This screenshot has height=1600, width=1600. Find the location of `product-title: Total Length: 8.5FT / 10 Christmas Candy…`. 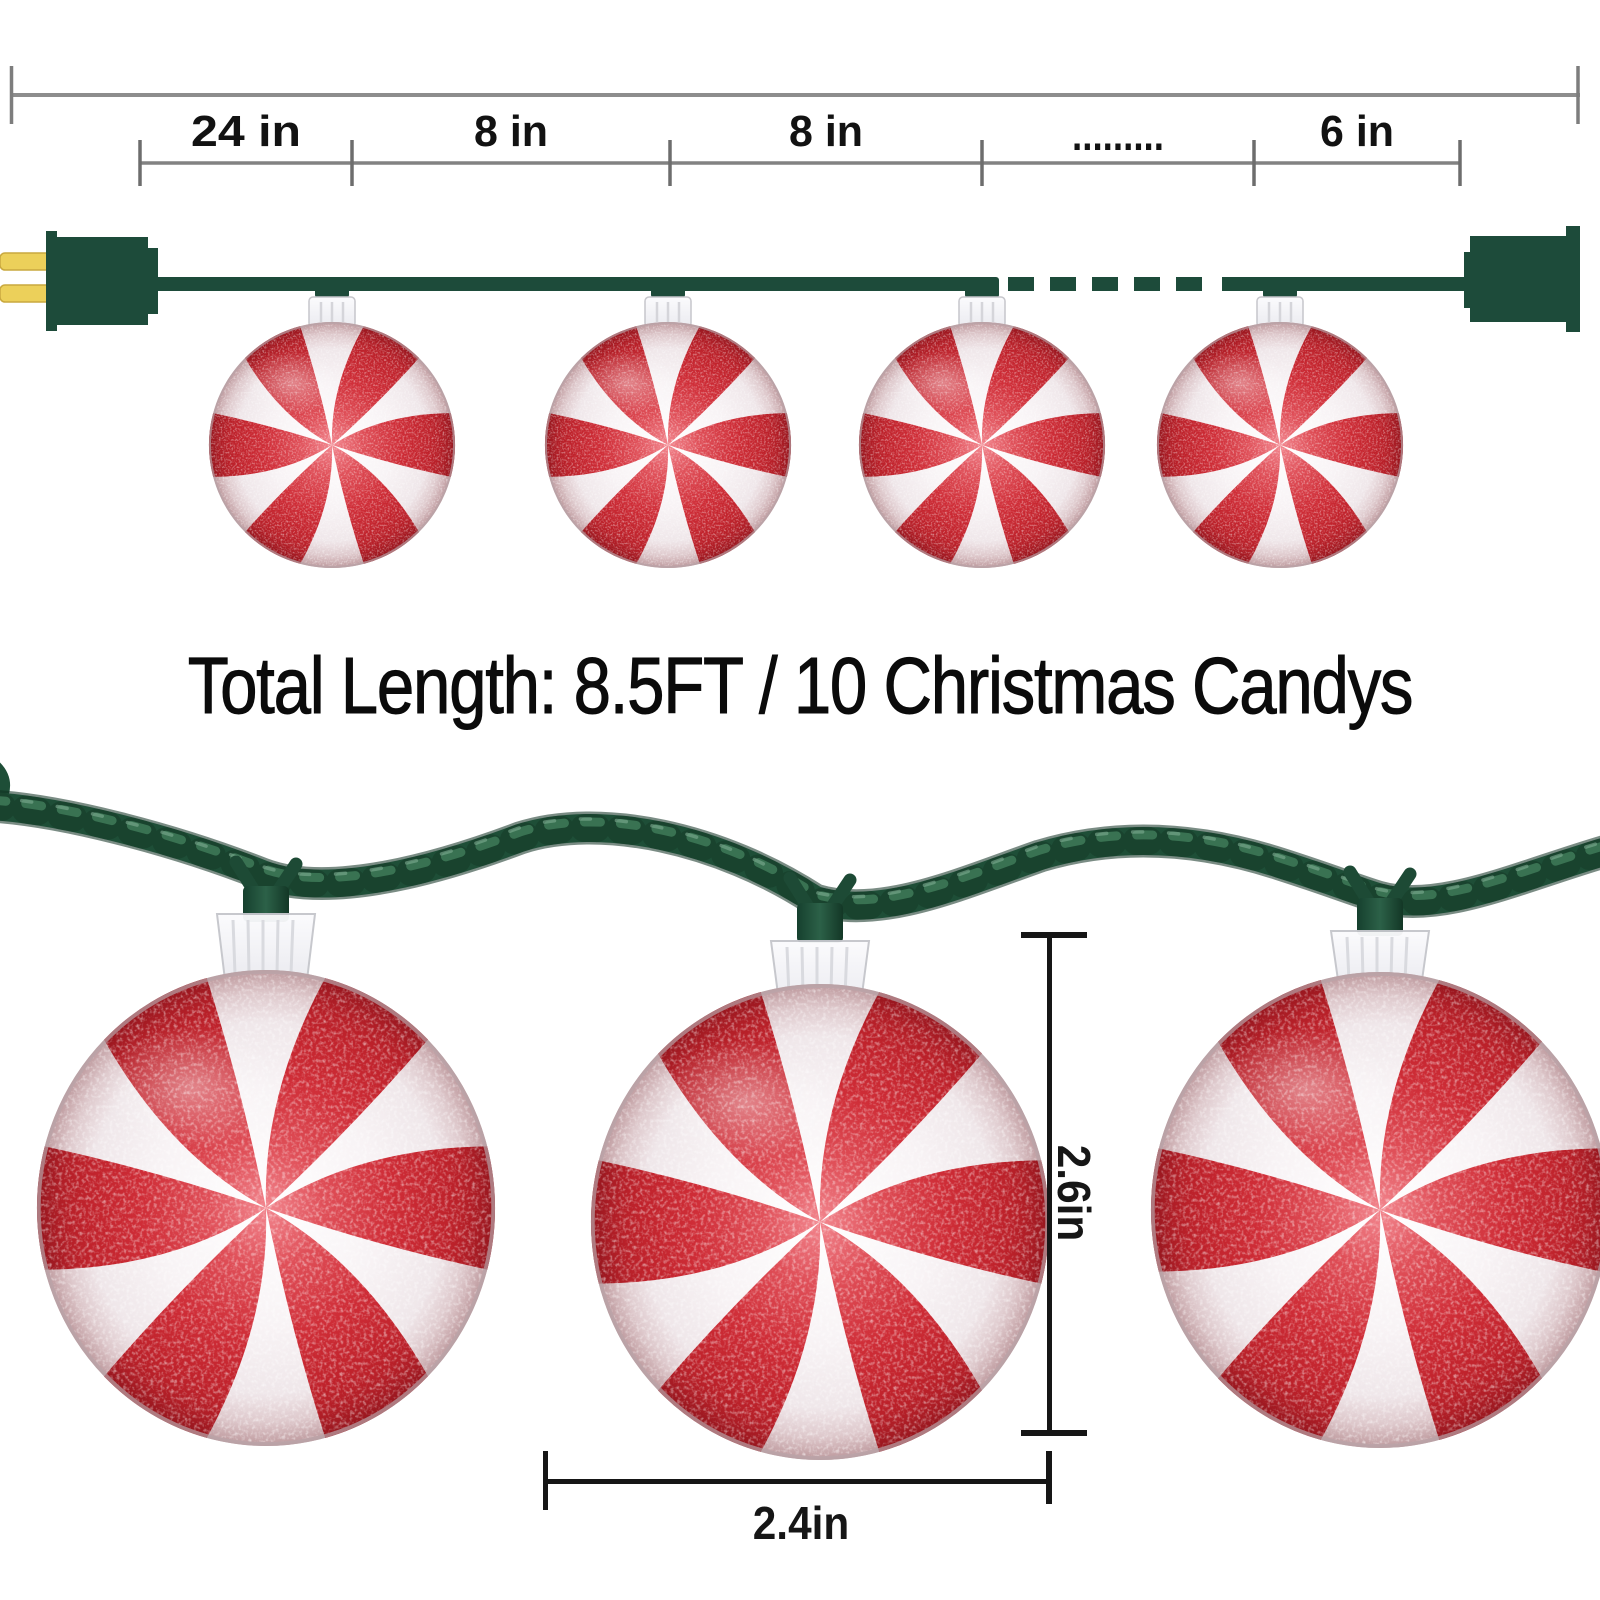

product-title: Total Length: 8.5FT / 10 Christmas Candy… is located at coordinates (800, 686).